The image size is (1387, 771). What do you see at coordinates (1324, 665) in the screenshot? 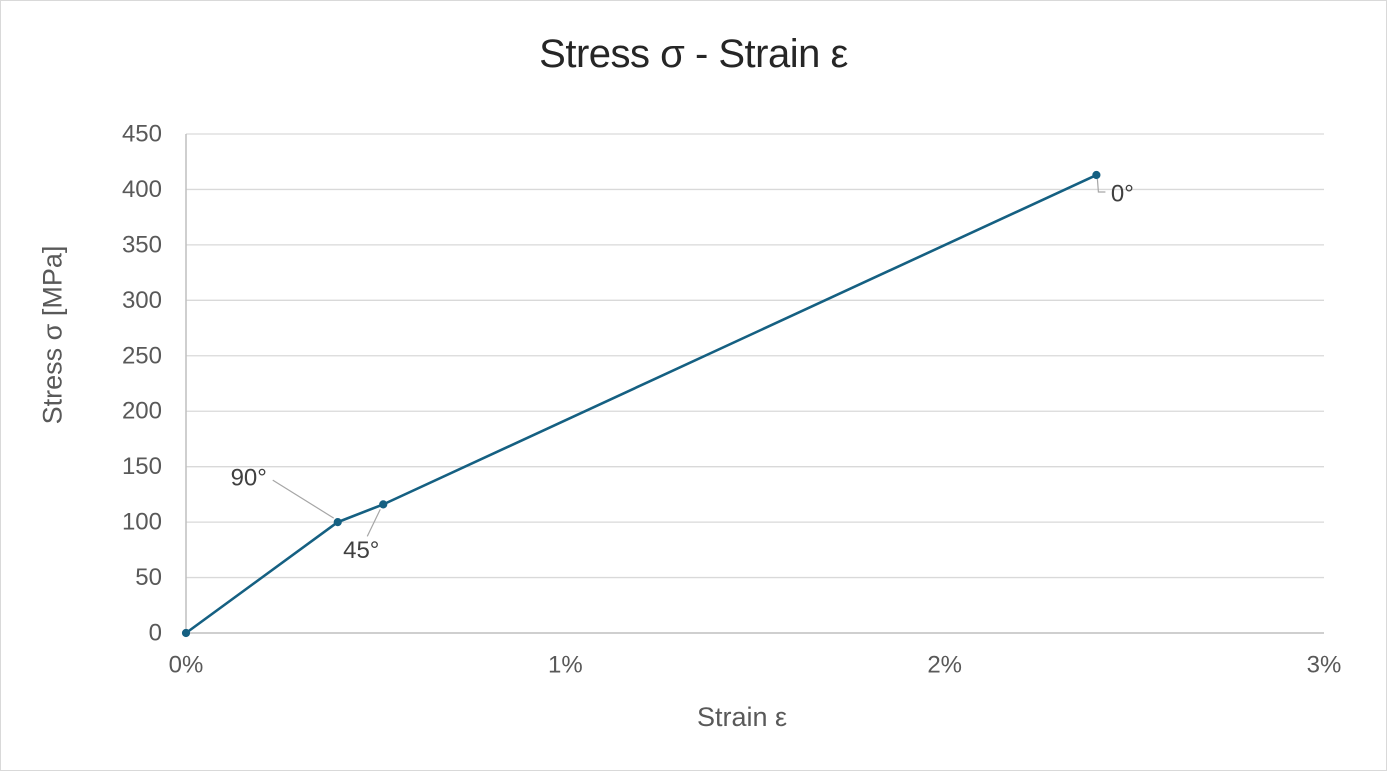
I see `x-tick-label-3: 3%` at bounding box center [1324, 665].